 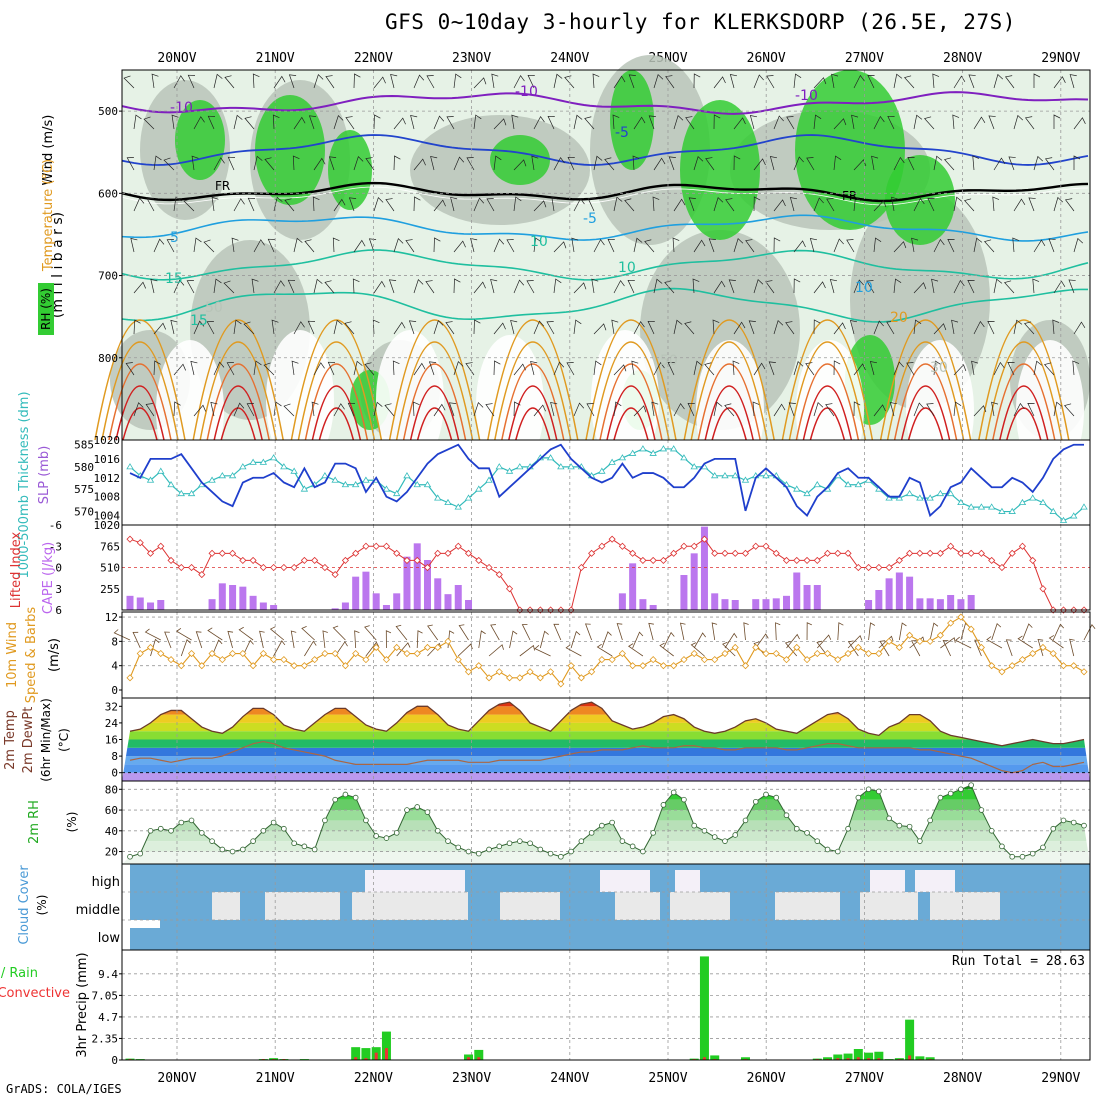 I want to click on lifted-tick: 0, so click(x=58, y=568).